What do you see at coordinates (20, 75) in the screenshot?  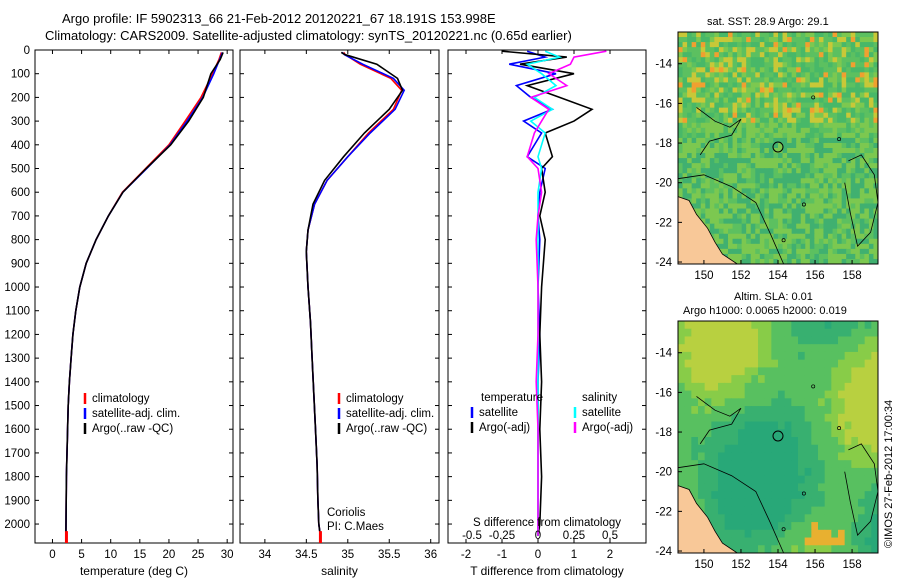 I see `y-tick-label: 100` at bounding box center [20, 75].